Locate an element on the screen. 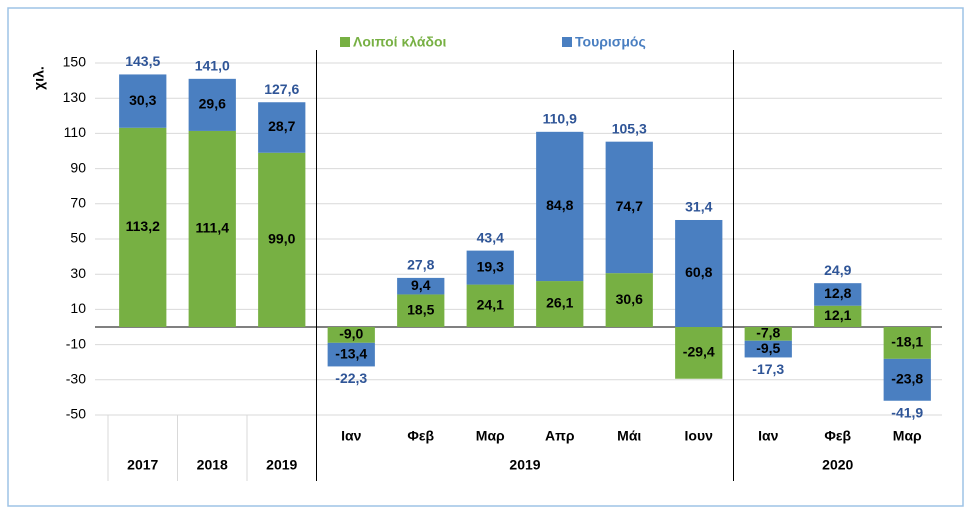 The image size is (971, 514). total-label: -22,3 is located at coordinates (351, 378).